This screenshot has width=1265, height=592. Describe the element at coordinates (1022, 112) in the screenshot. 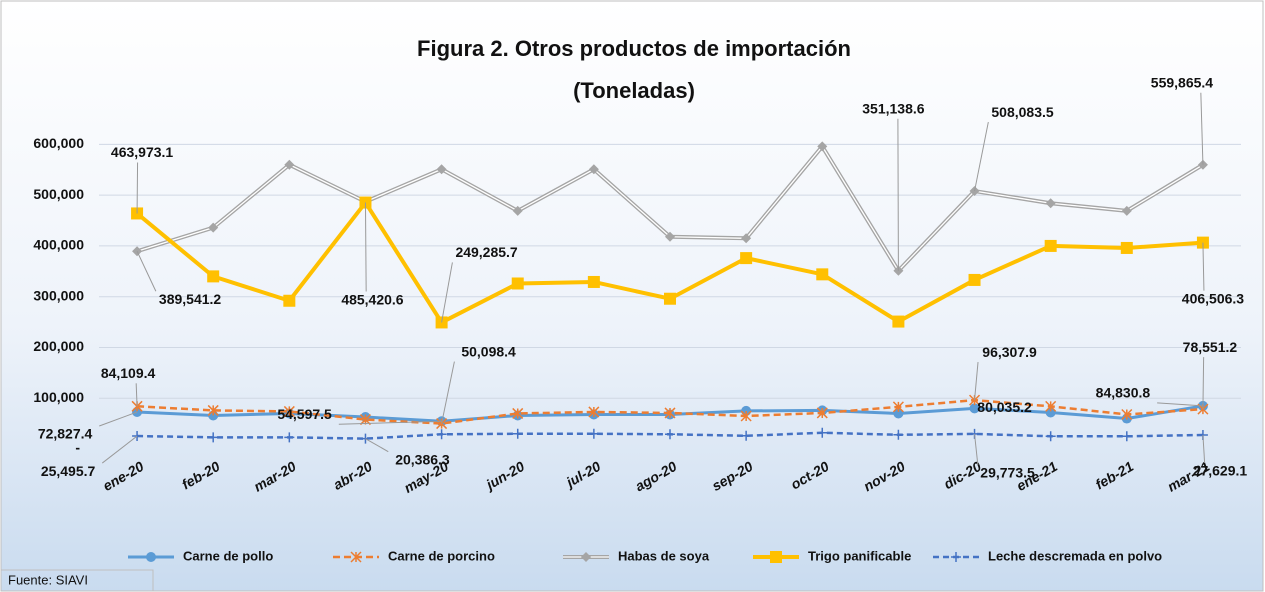

I see `data-label: 508,083.5` at that location.